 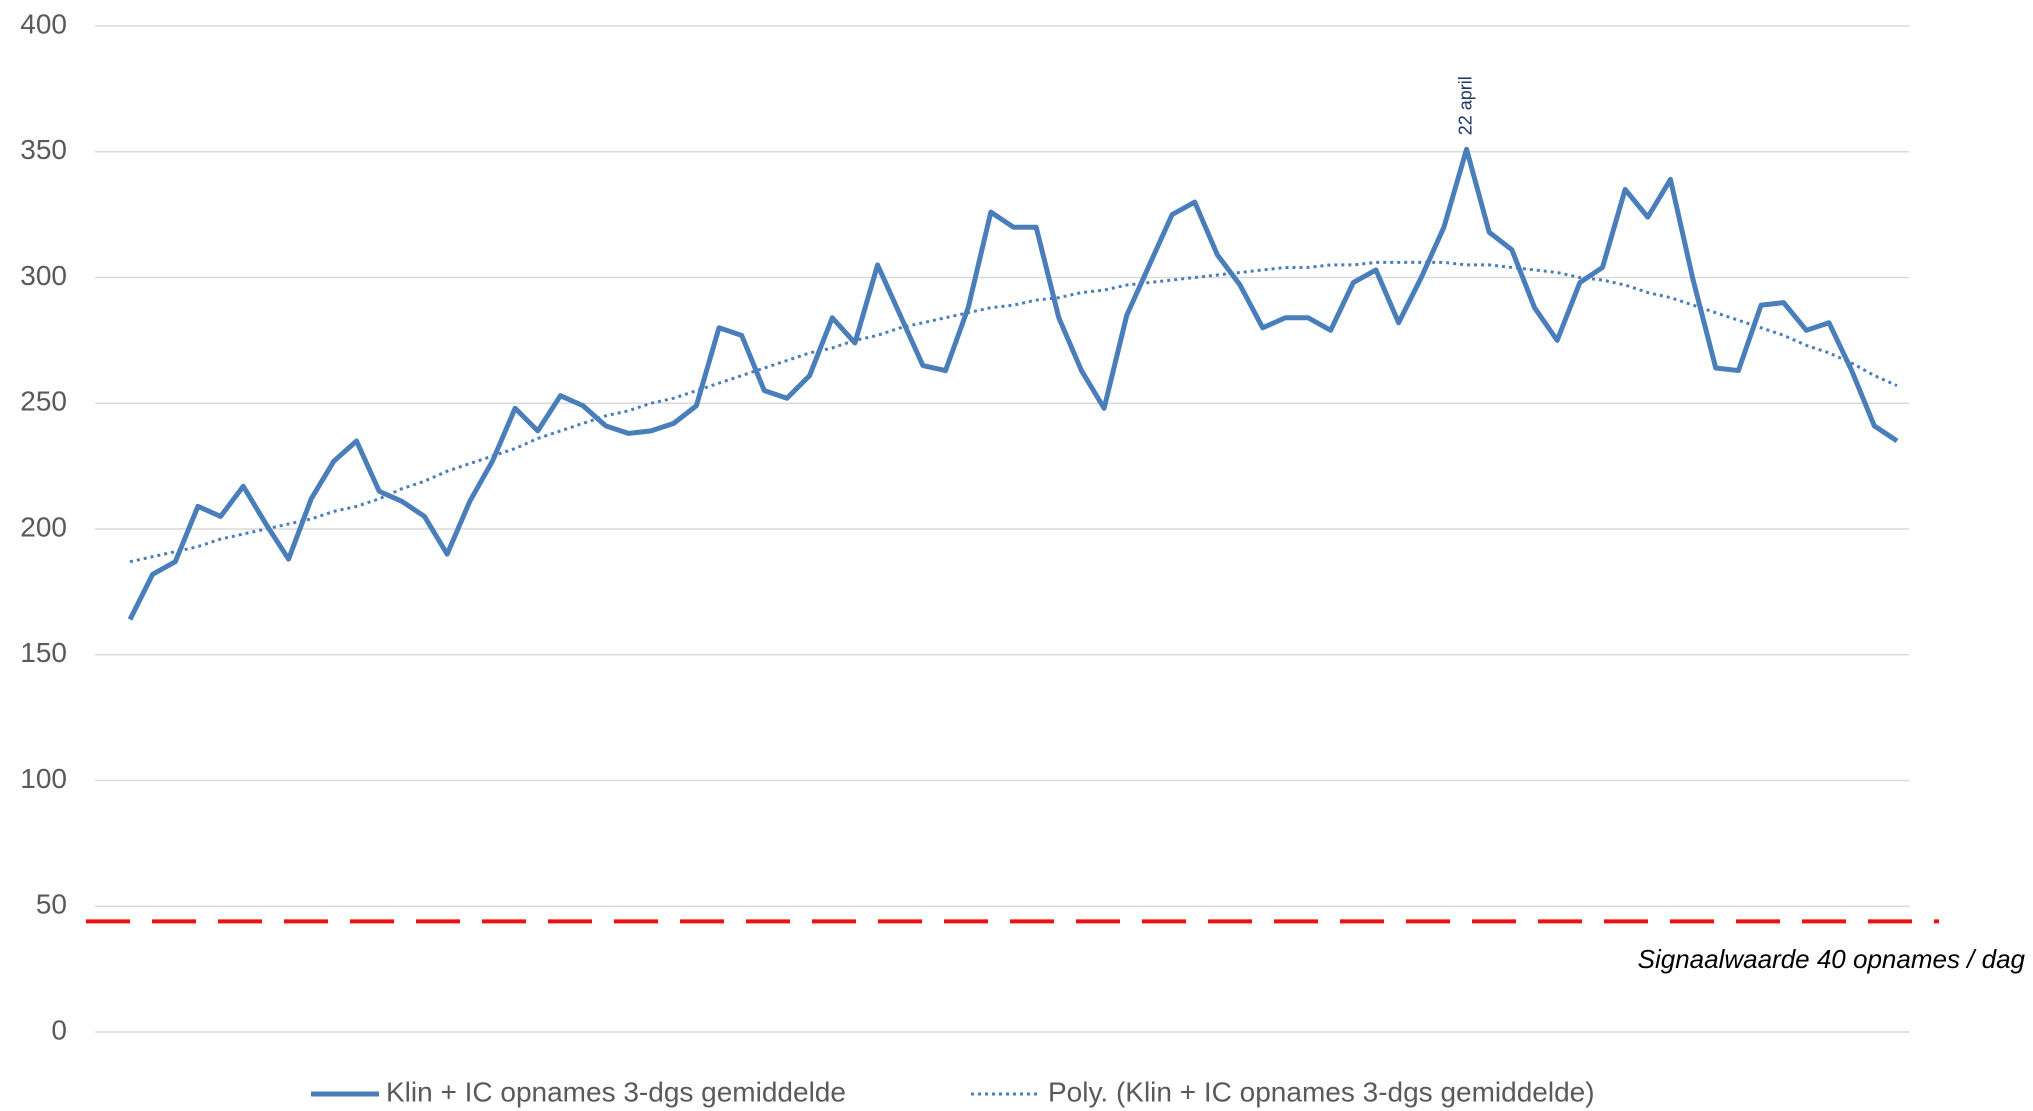 I want to click on y-tick-label: 350, so click(x=43, y=149).